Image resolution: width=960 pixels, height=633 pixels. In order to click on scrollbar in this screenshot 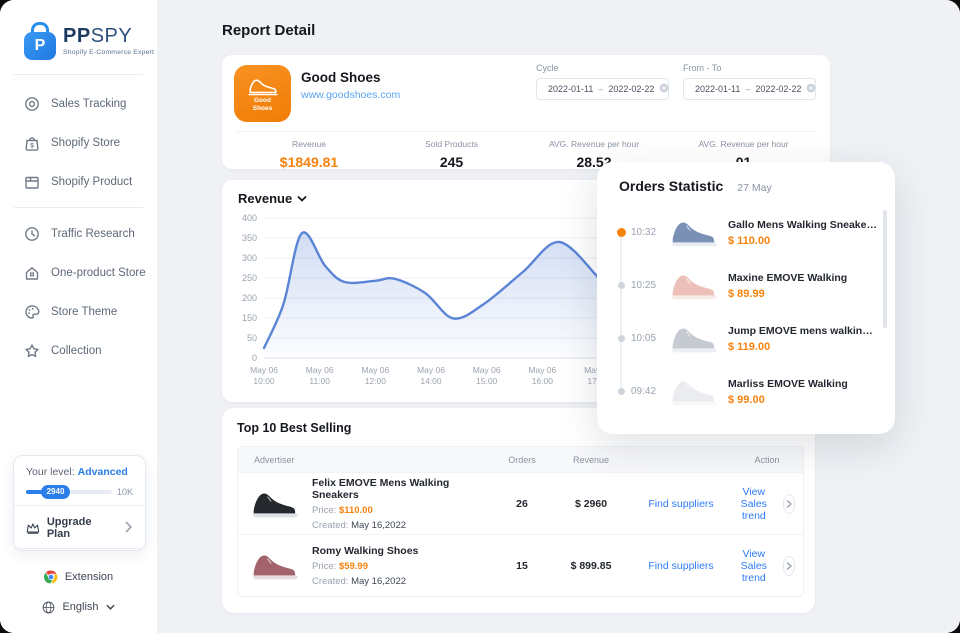, I will do `click(885, 269)`.